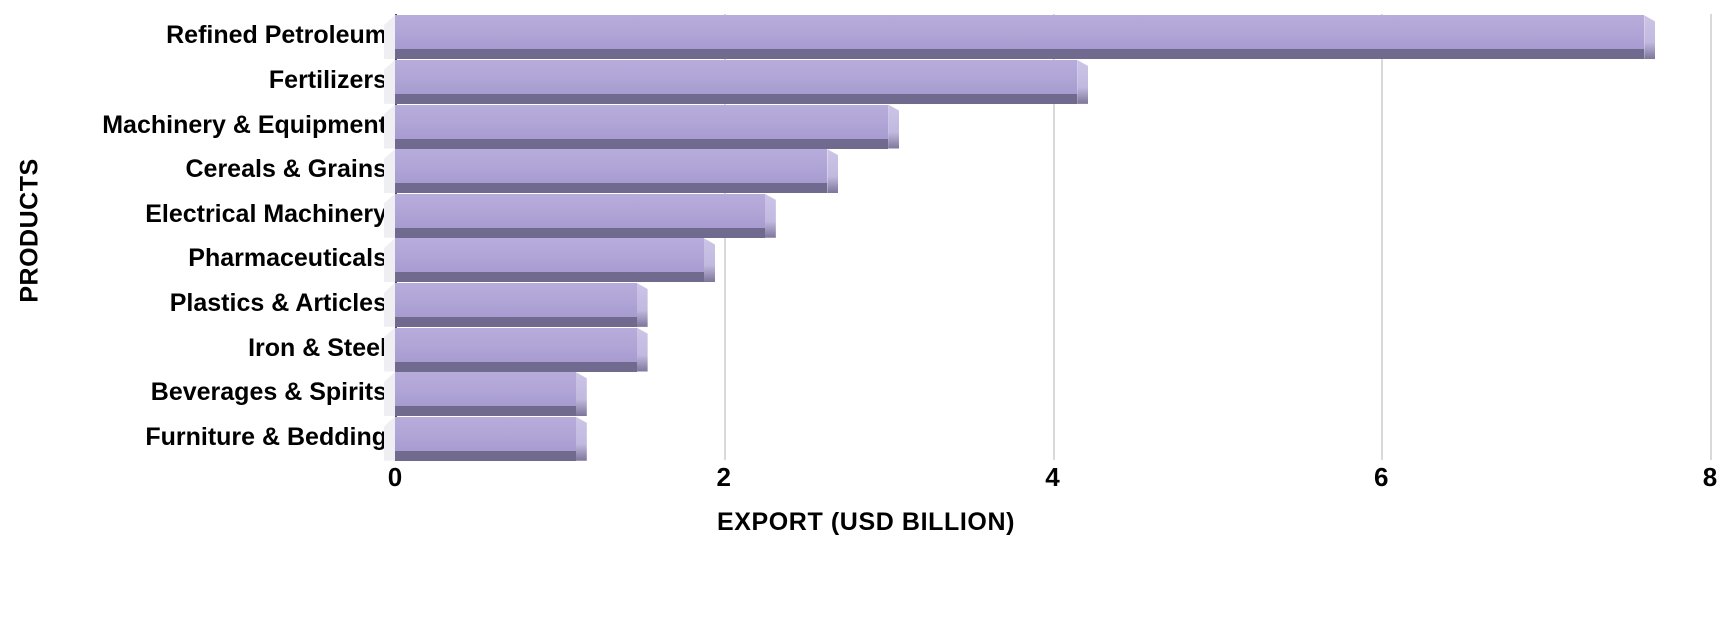 The width and height of the screenshot is (1732, 621). What do you see at coordinates (266, 213) in the screenshot?
I see `category-label: Electrical Machinery` at bounding box center [266, 213].